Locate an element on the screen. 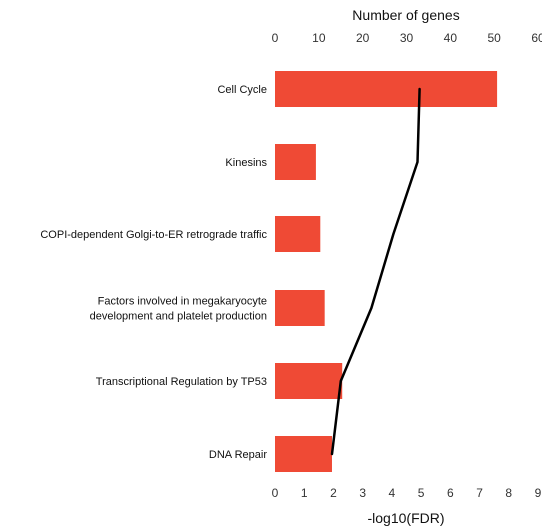 The width and height of the screenshot is (542, 531). top-tick-label-5: 50 is located at coordinates (494, 38).